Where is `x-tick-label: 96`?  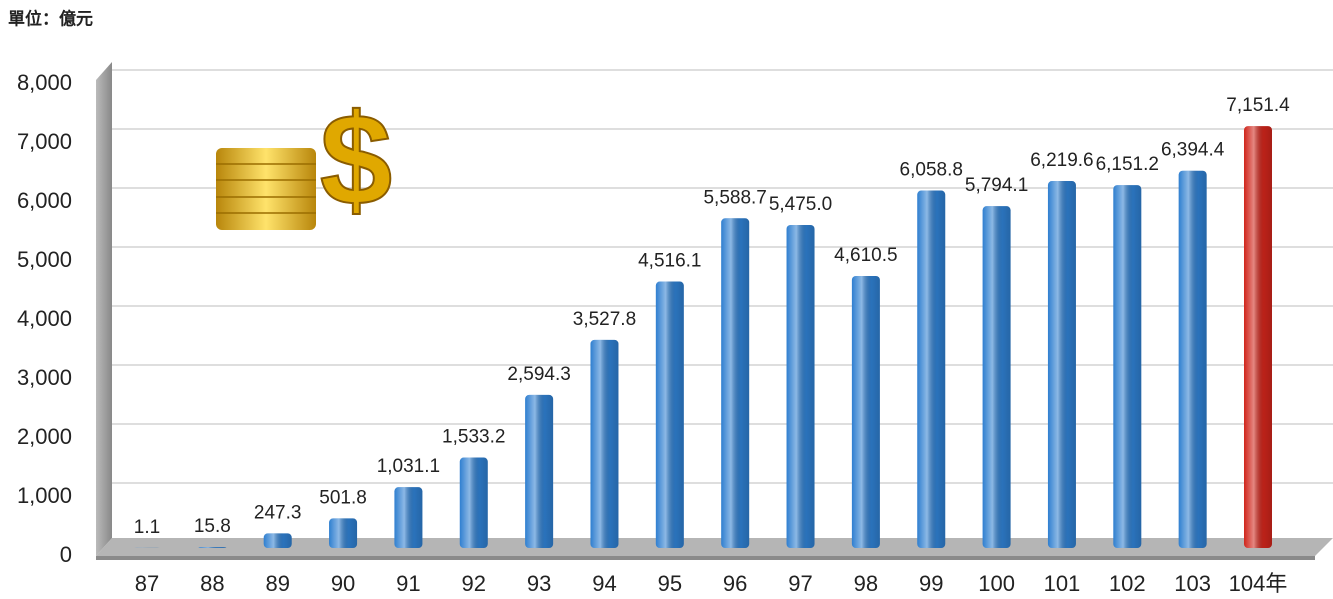 x-tick-label: 96 is located at coordinates (735, 583).